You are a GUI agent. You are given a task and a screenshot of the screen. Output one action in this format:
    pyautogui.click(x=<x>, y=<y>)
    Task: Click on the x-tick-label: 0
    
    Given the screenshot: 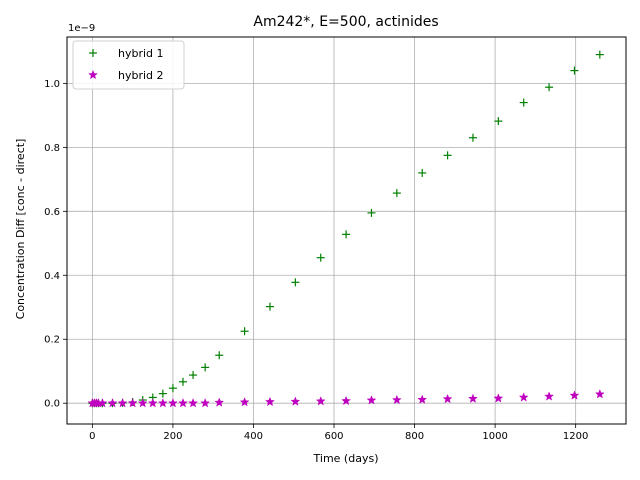 What is the action you would take?
    pyautogui.click(x=92, y=436)
    